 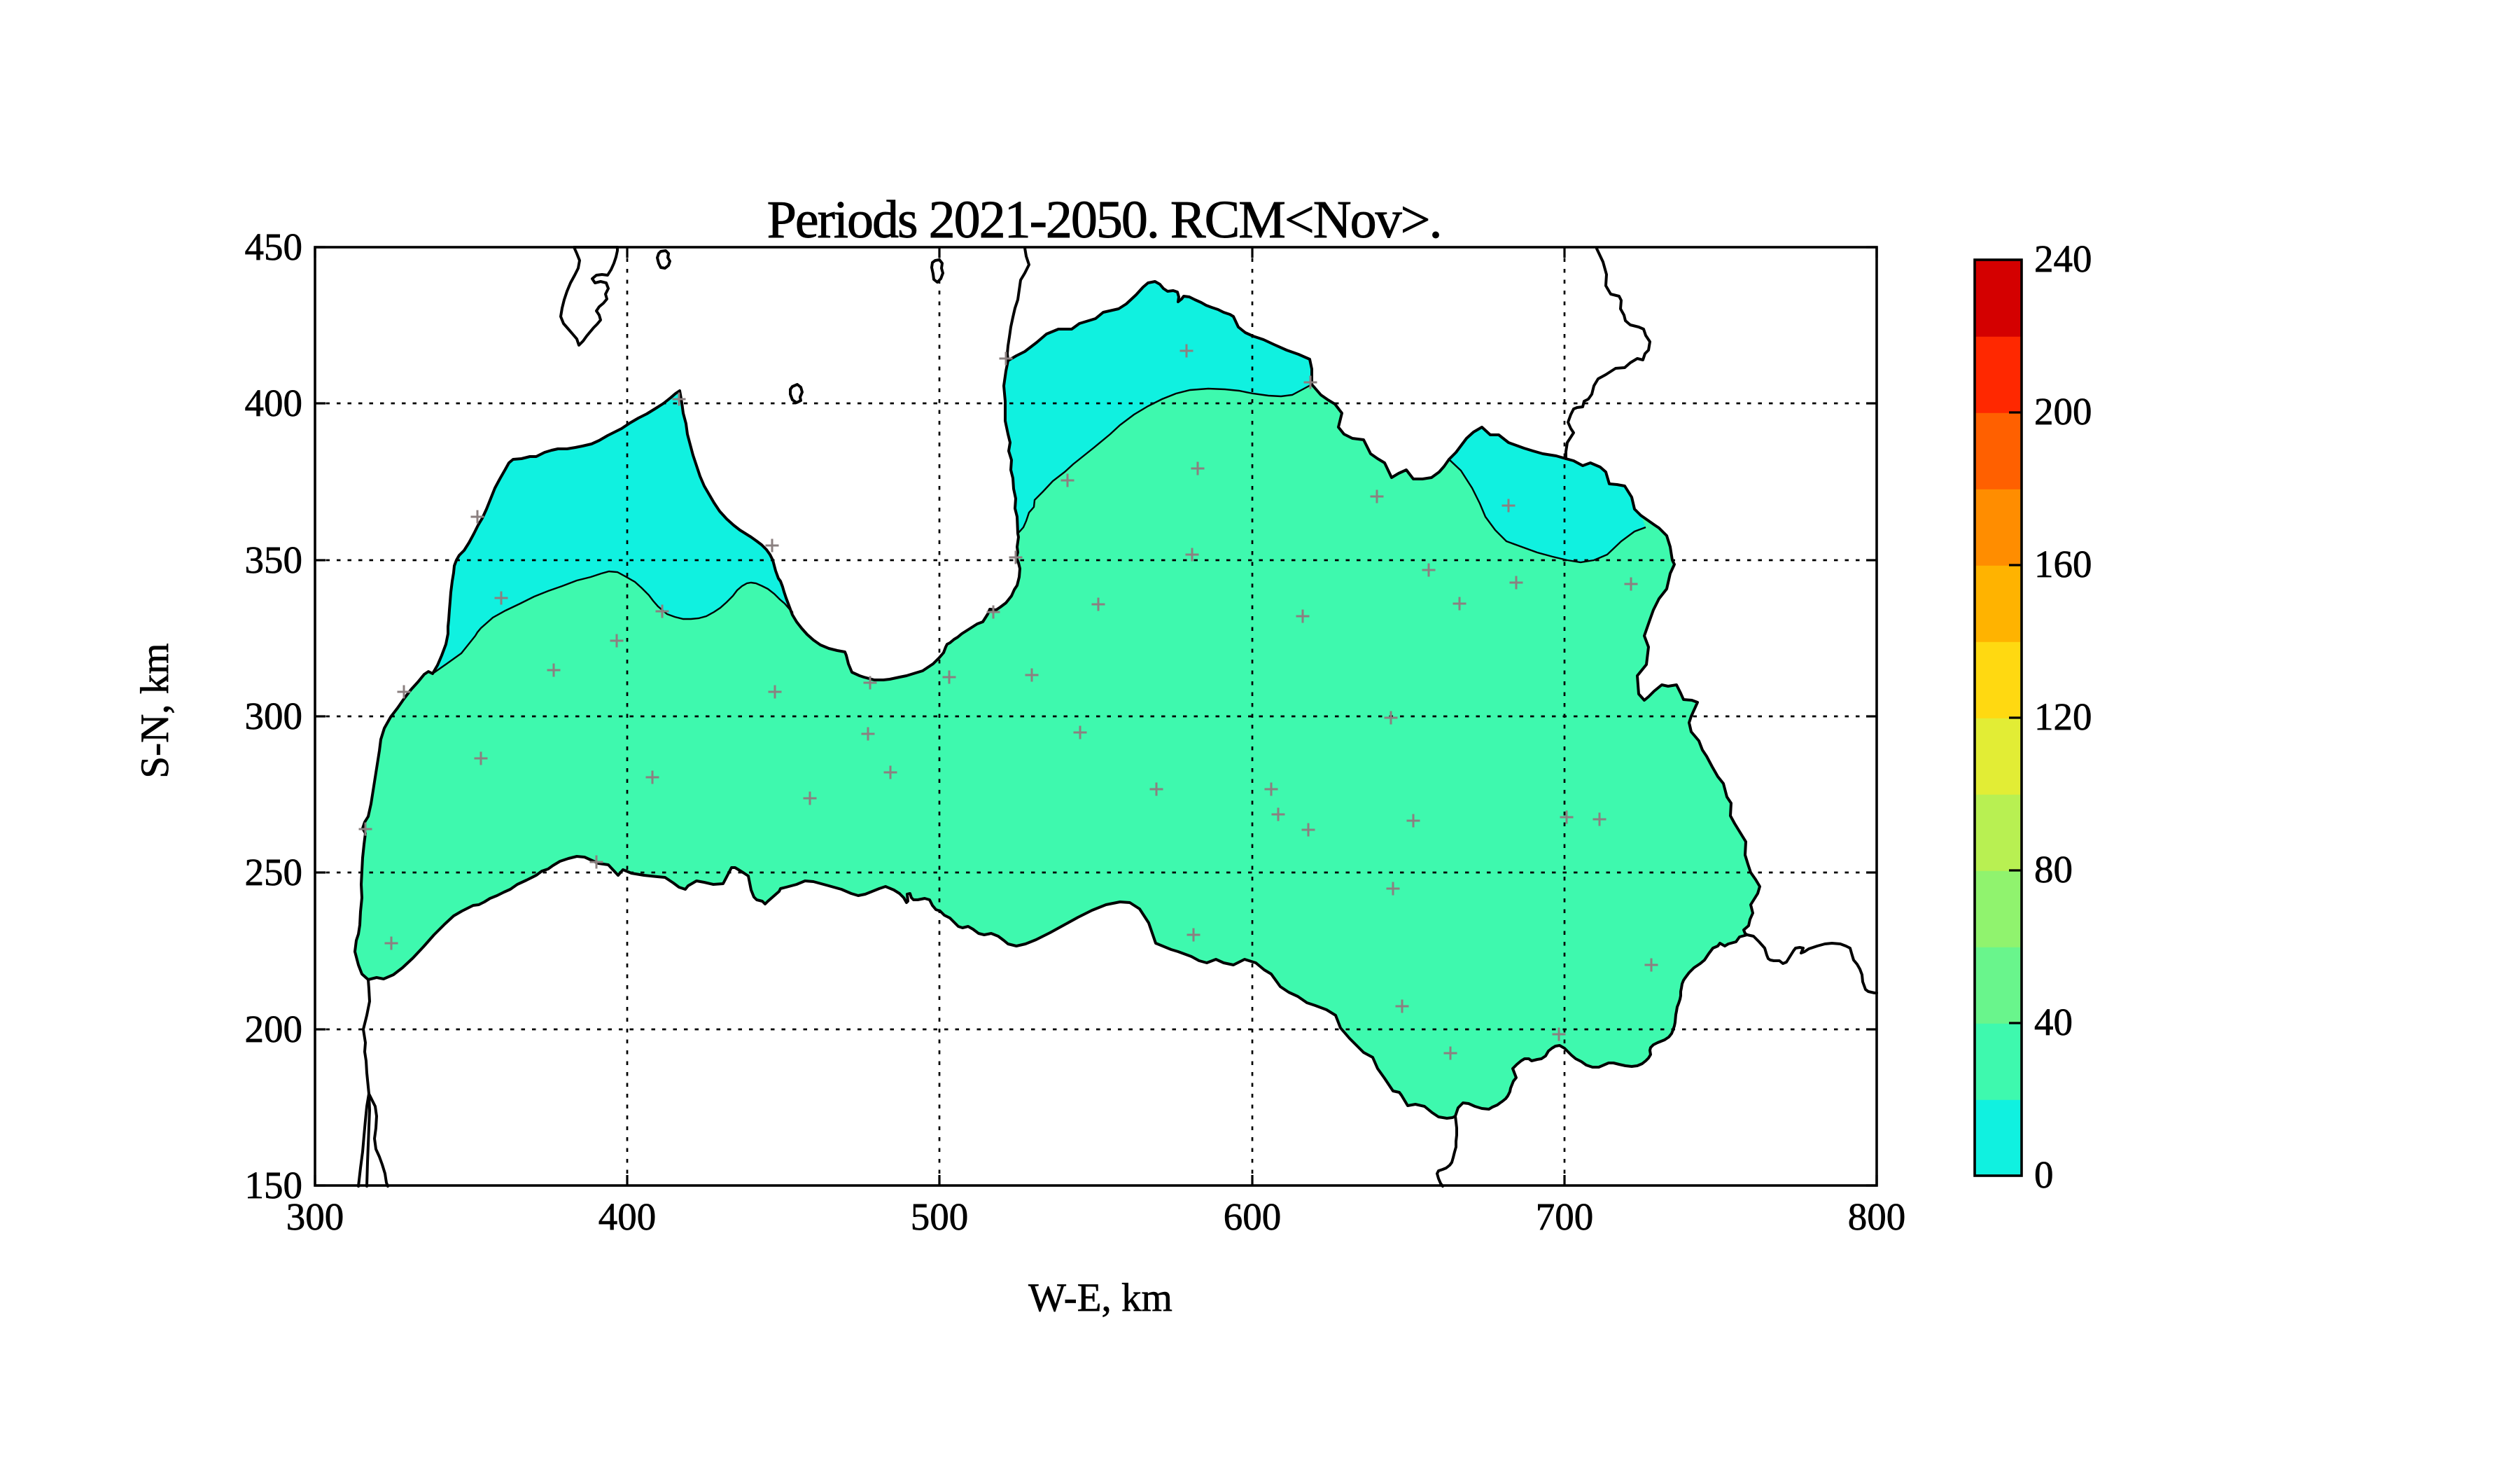 I want to click on svg-text: 150, so click(x=274, y=1185).